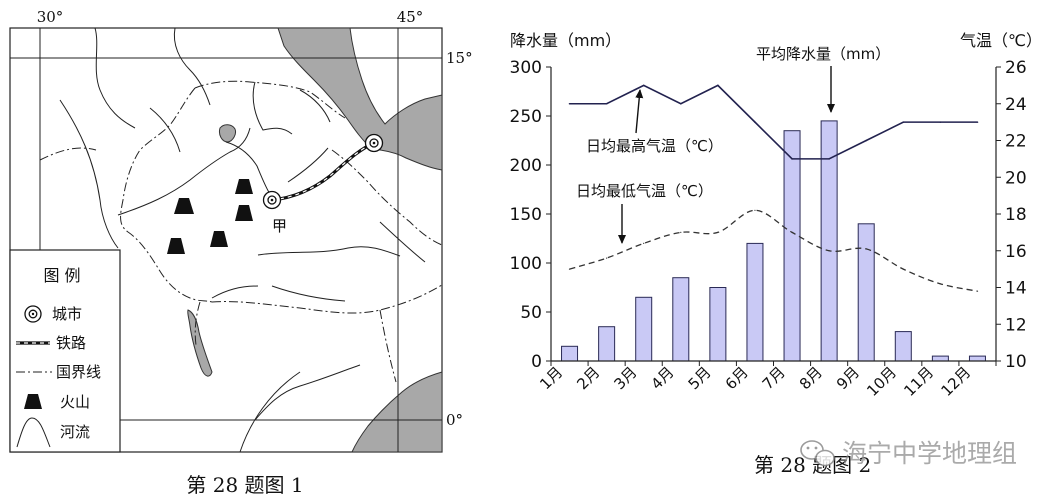 This screenshot has width=1056, height=500. What do you see at coordinates (50, 17) in the screenshot?
I see `longitude-label-30: 30°` at bounding box center [50, 17].